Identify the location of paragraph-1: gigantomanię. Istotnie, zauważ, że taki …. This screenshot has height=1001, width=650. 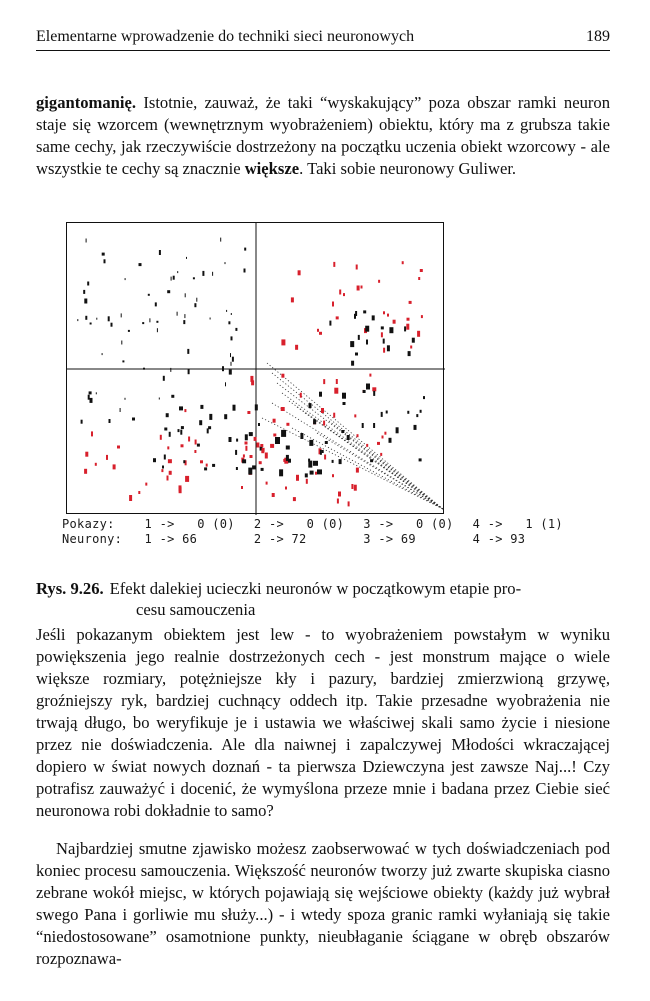
(323, 136).